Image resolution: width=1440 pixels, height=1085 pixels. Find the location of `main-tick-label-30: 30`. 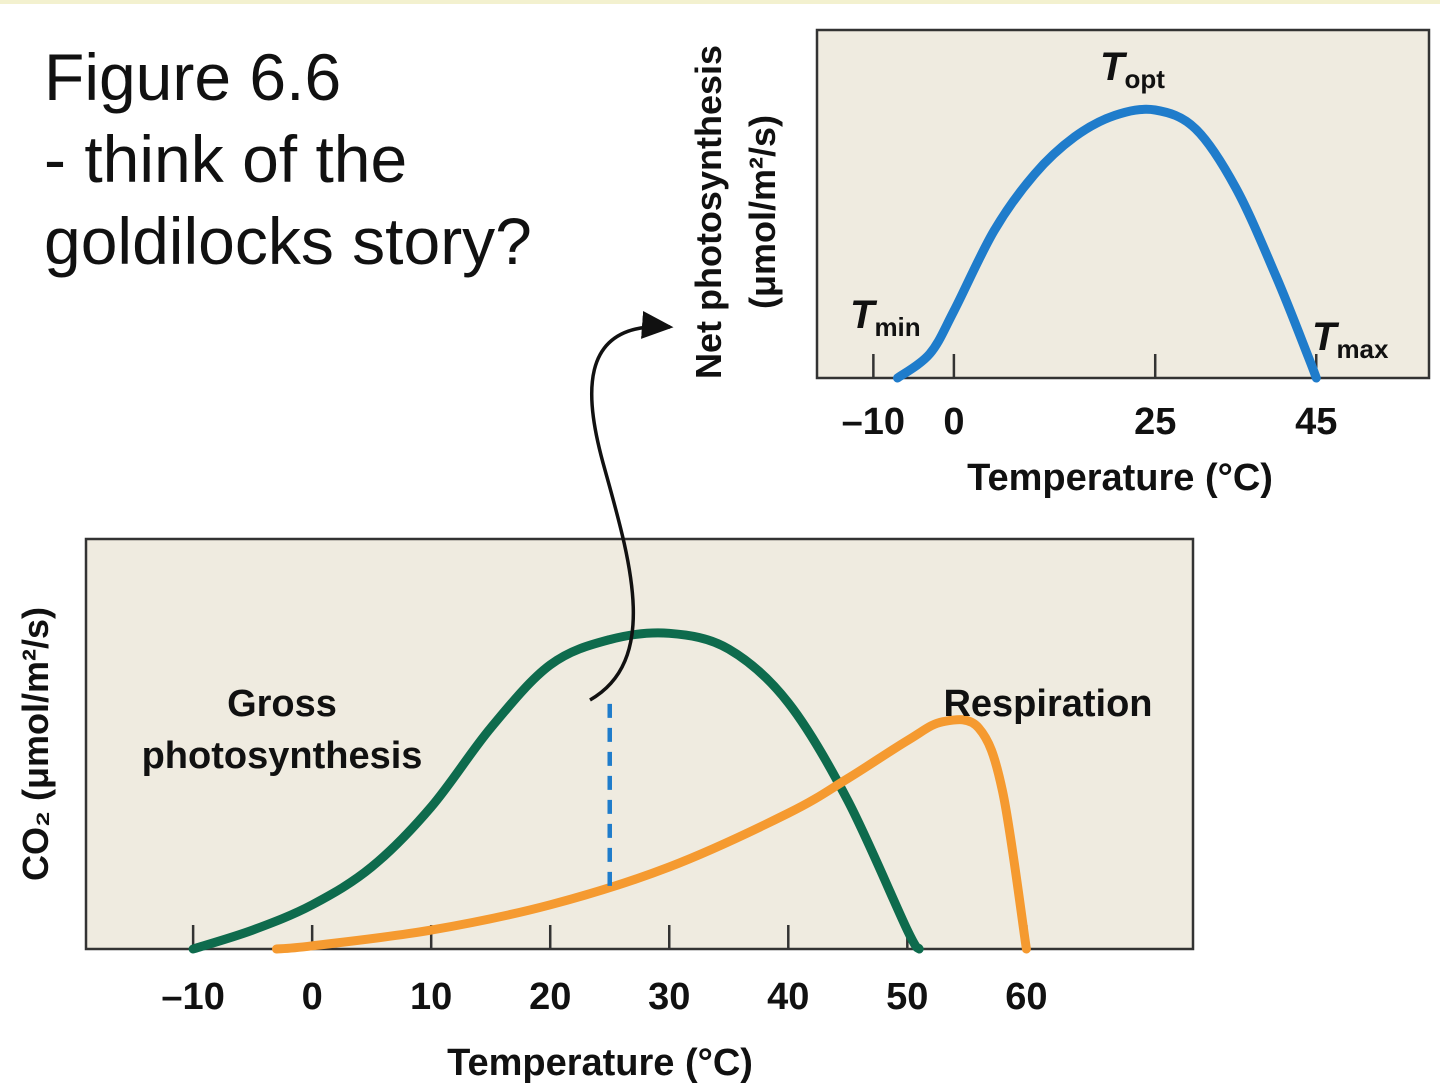

main-tick-label-30: 30 is located at coordinates (669, 997).